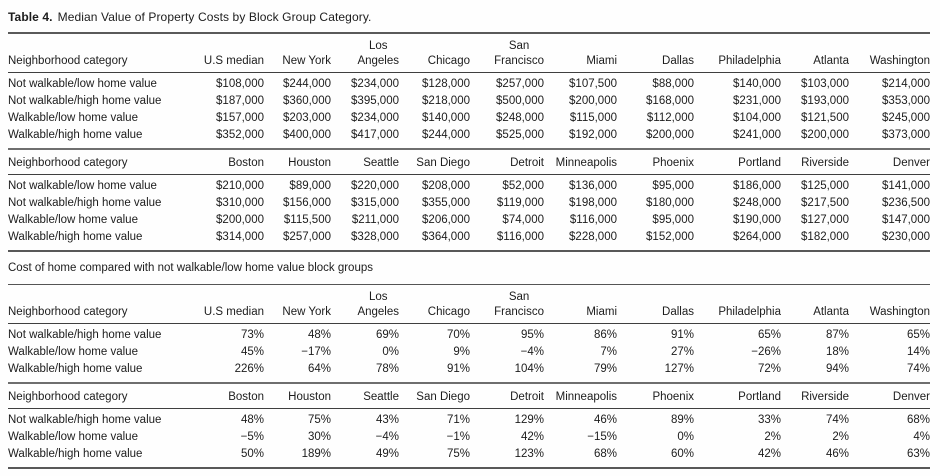 Image resolution: width=940 pixels, height=476 pixels. I want to click on cell-value: 49%, so click(387, 454).